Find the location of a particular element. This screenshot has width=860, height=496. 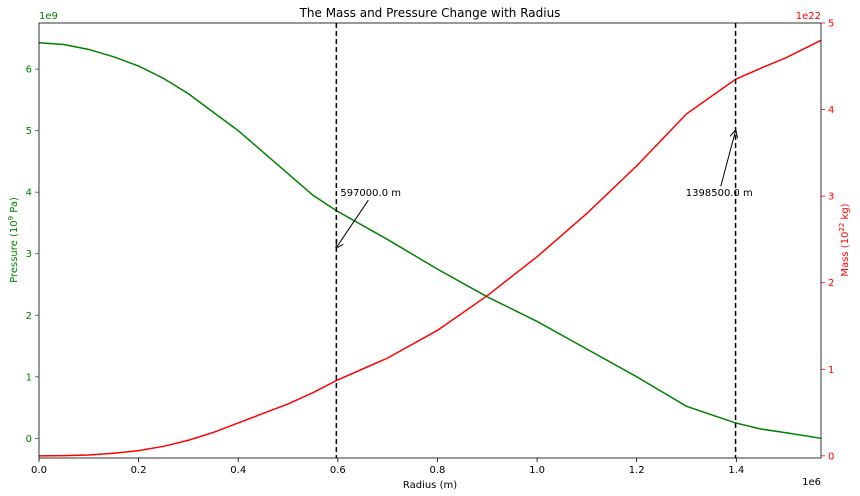

right-axis-label: Mass (1022 kg) is located at coordinates (844, 239).